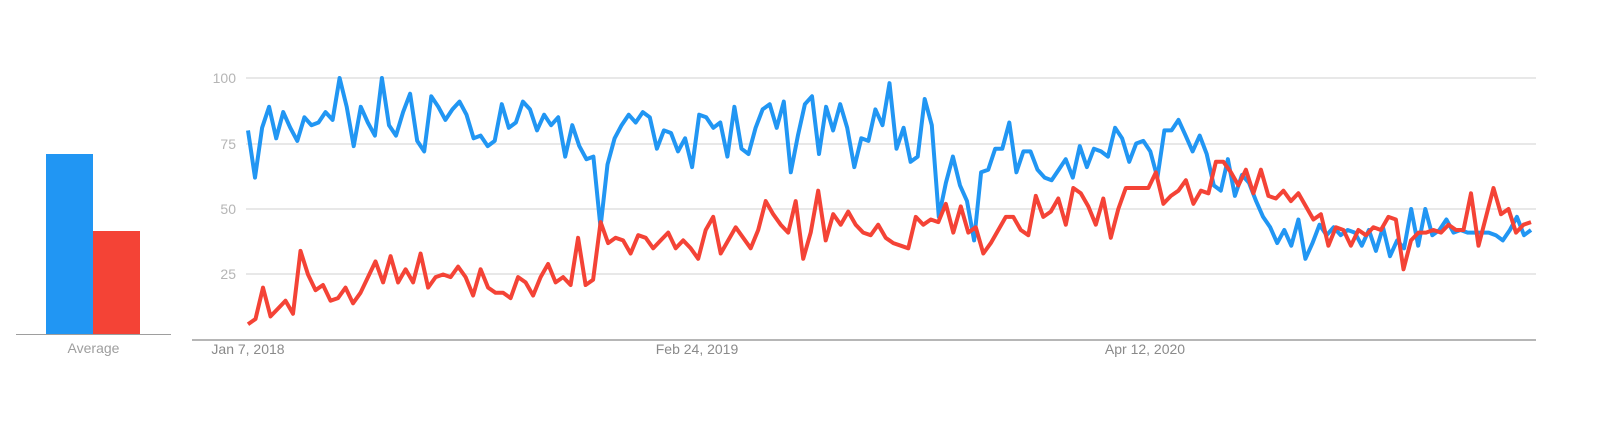 The height and width of the screenshot is (434, 1600). What do you see at coordinates (225, 78) in the screenshot?
I see `y-tick-100: 100` at bounding box center [225, 78].